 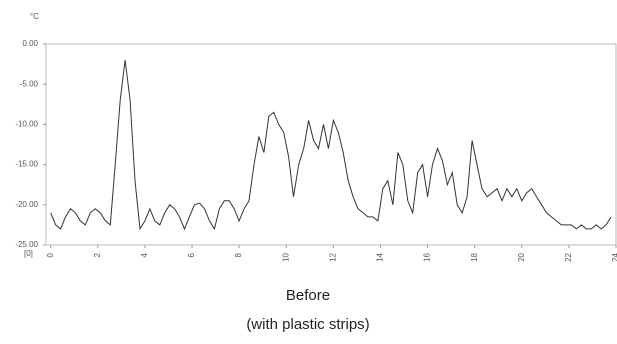 I want to click on x-axis-label: [0], so click(x=28, y=253).